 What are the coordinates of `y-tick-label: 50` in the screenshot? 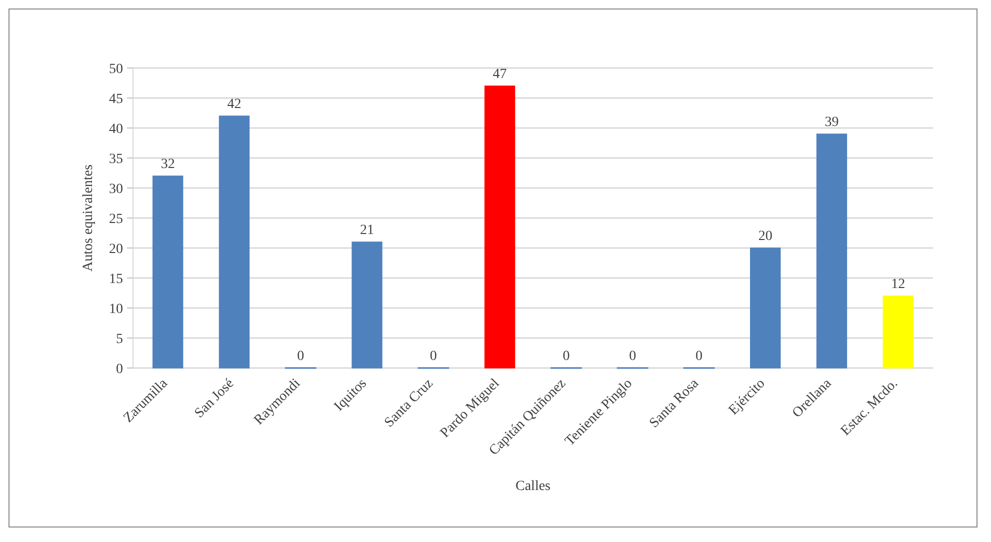 It's located at (116, 69).